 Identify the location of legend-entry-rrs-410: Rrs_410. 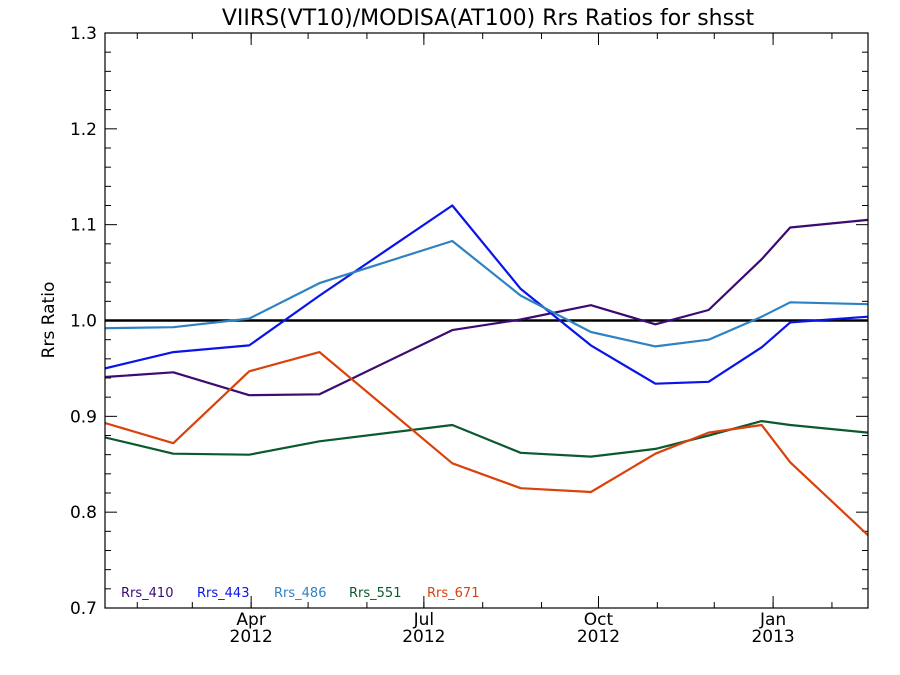
(147, 593).